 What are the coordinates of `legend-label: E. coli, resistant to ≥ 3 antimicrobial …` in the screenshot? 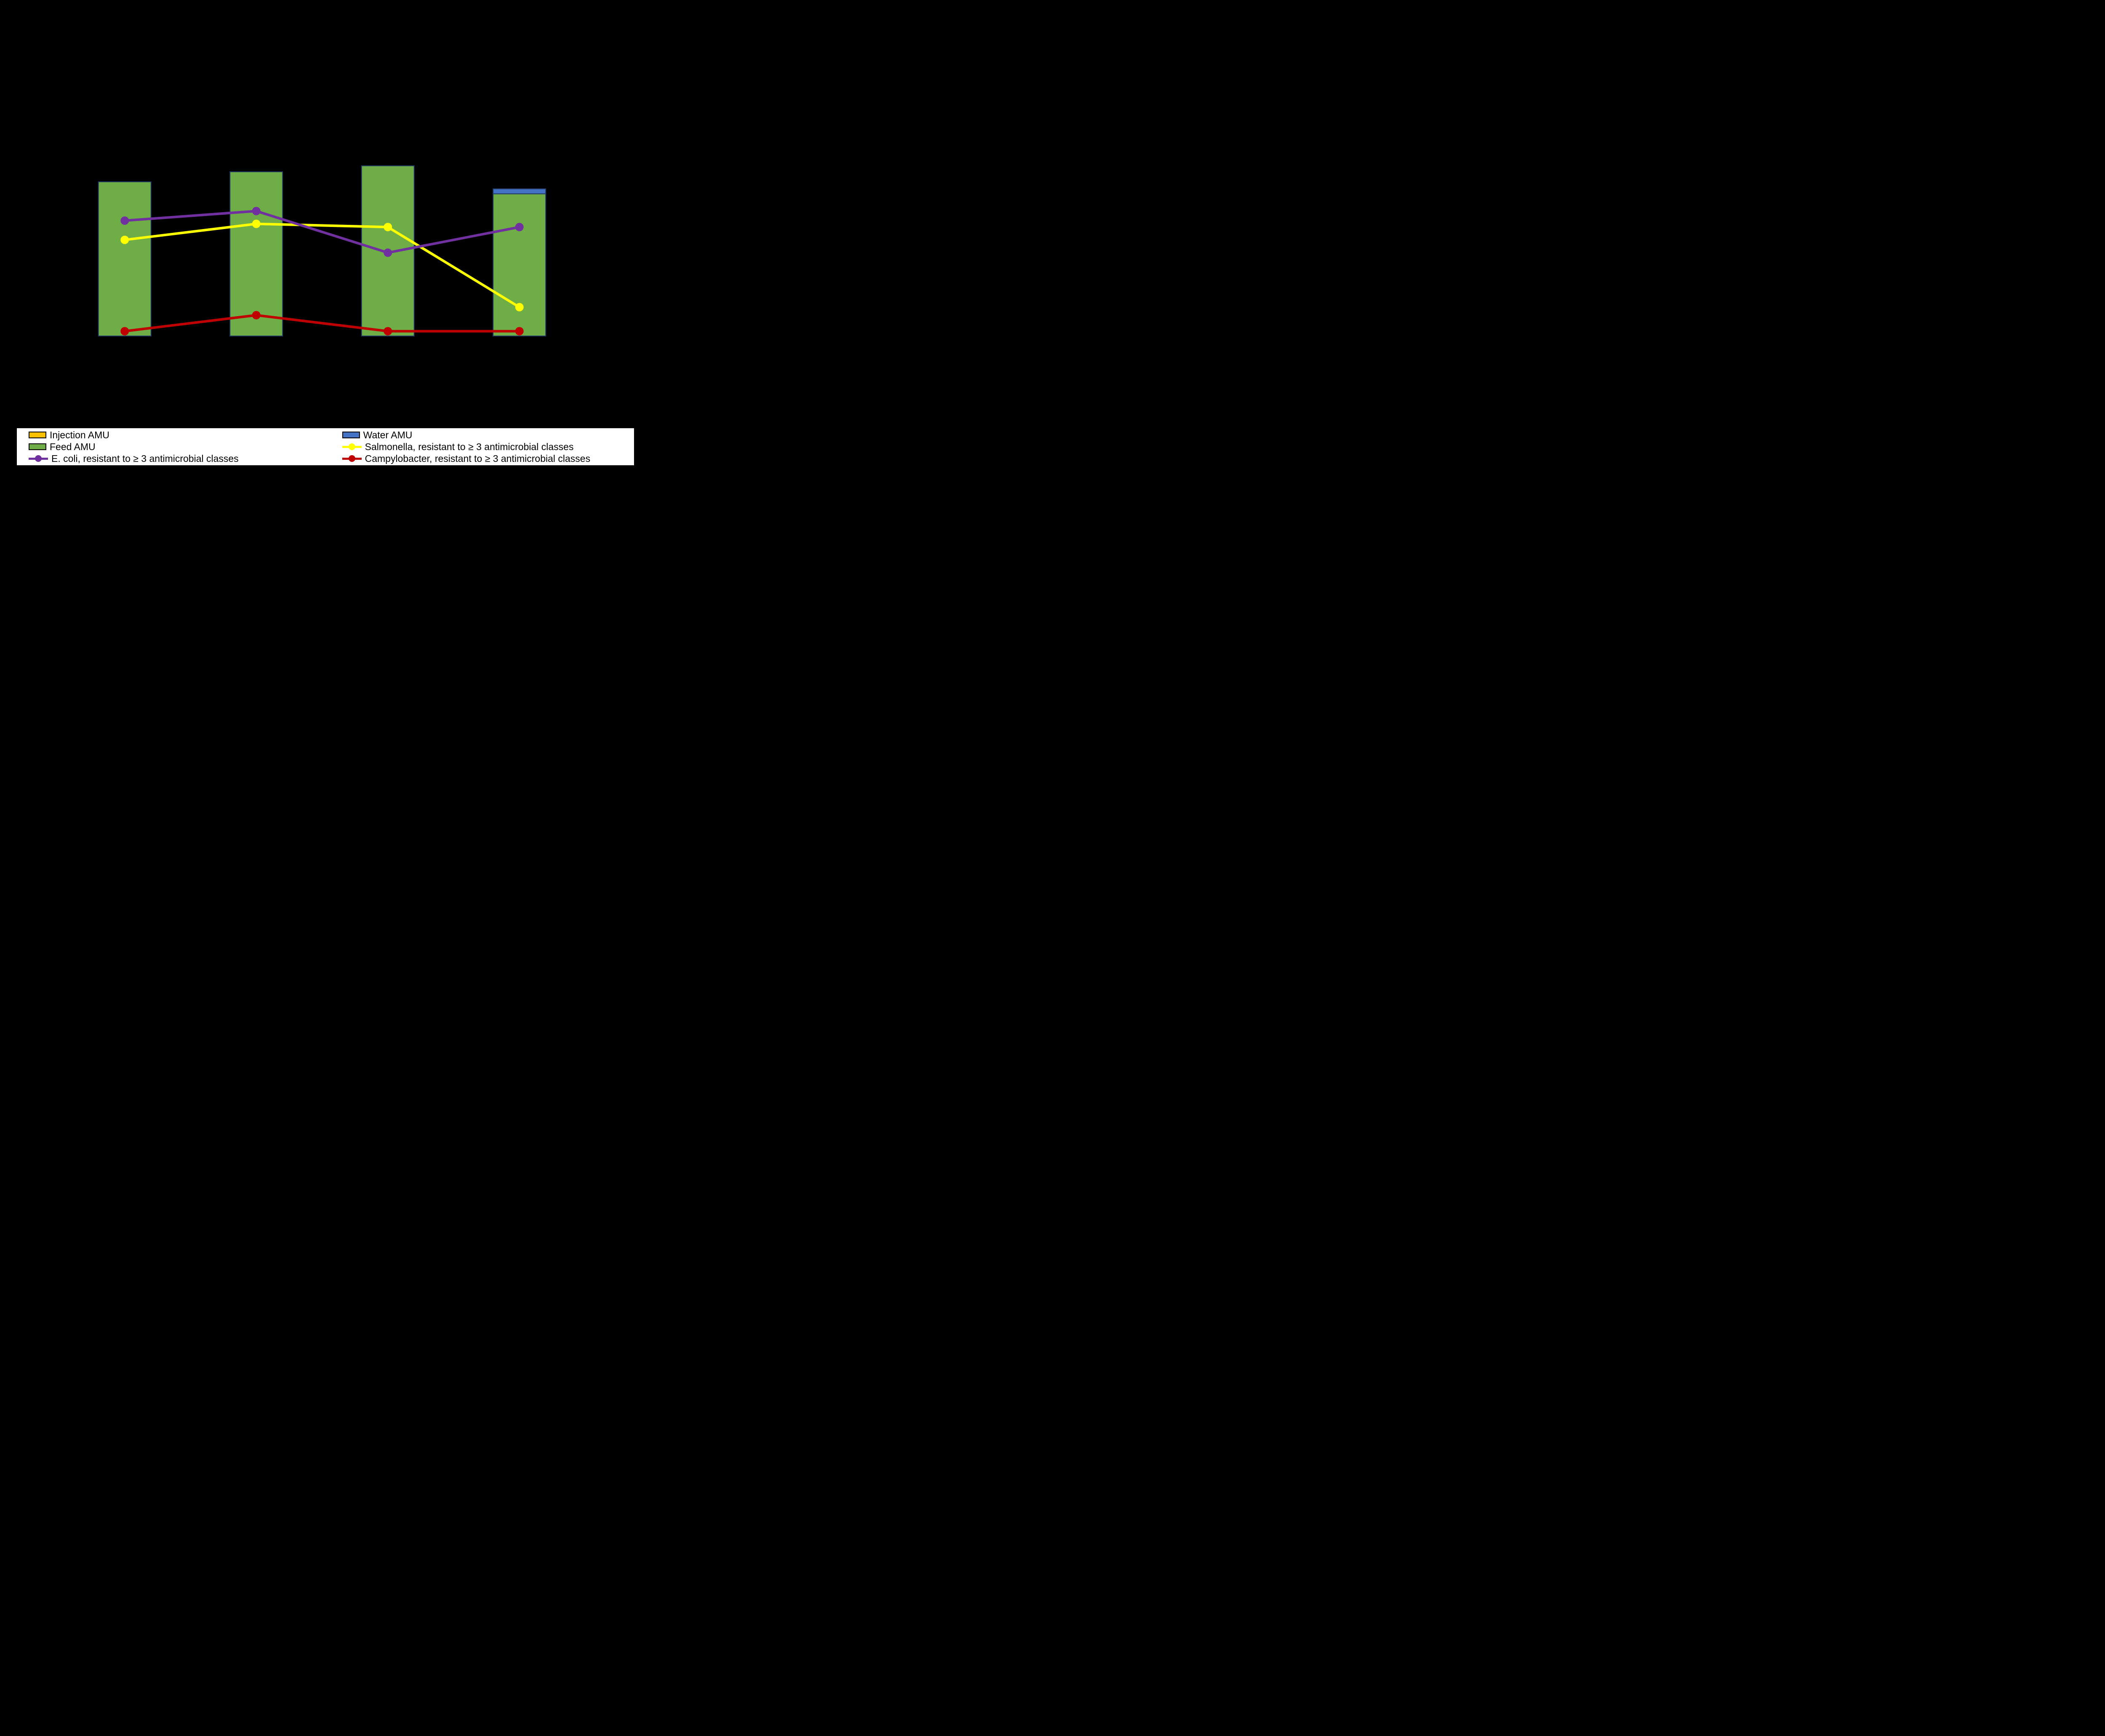 It's located at (145, 458).